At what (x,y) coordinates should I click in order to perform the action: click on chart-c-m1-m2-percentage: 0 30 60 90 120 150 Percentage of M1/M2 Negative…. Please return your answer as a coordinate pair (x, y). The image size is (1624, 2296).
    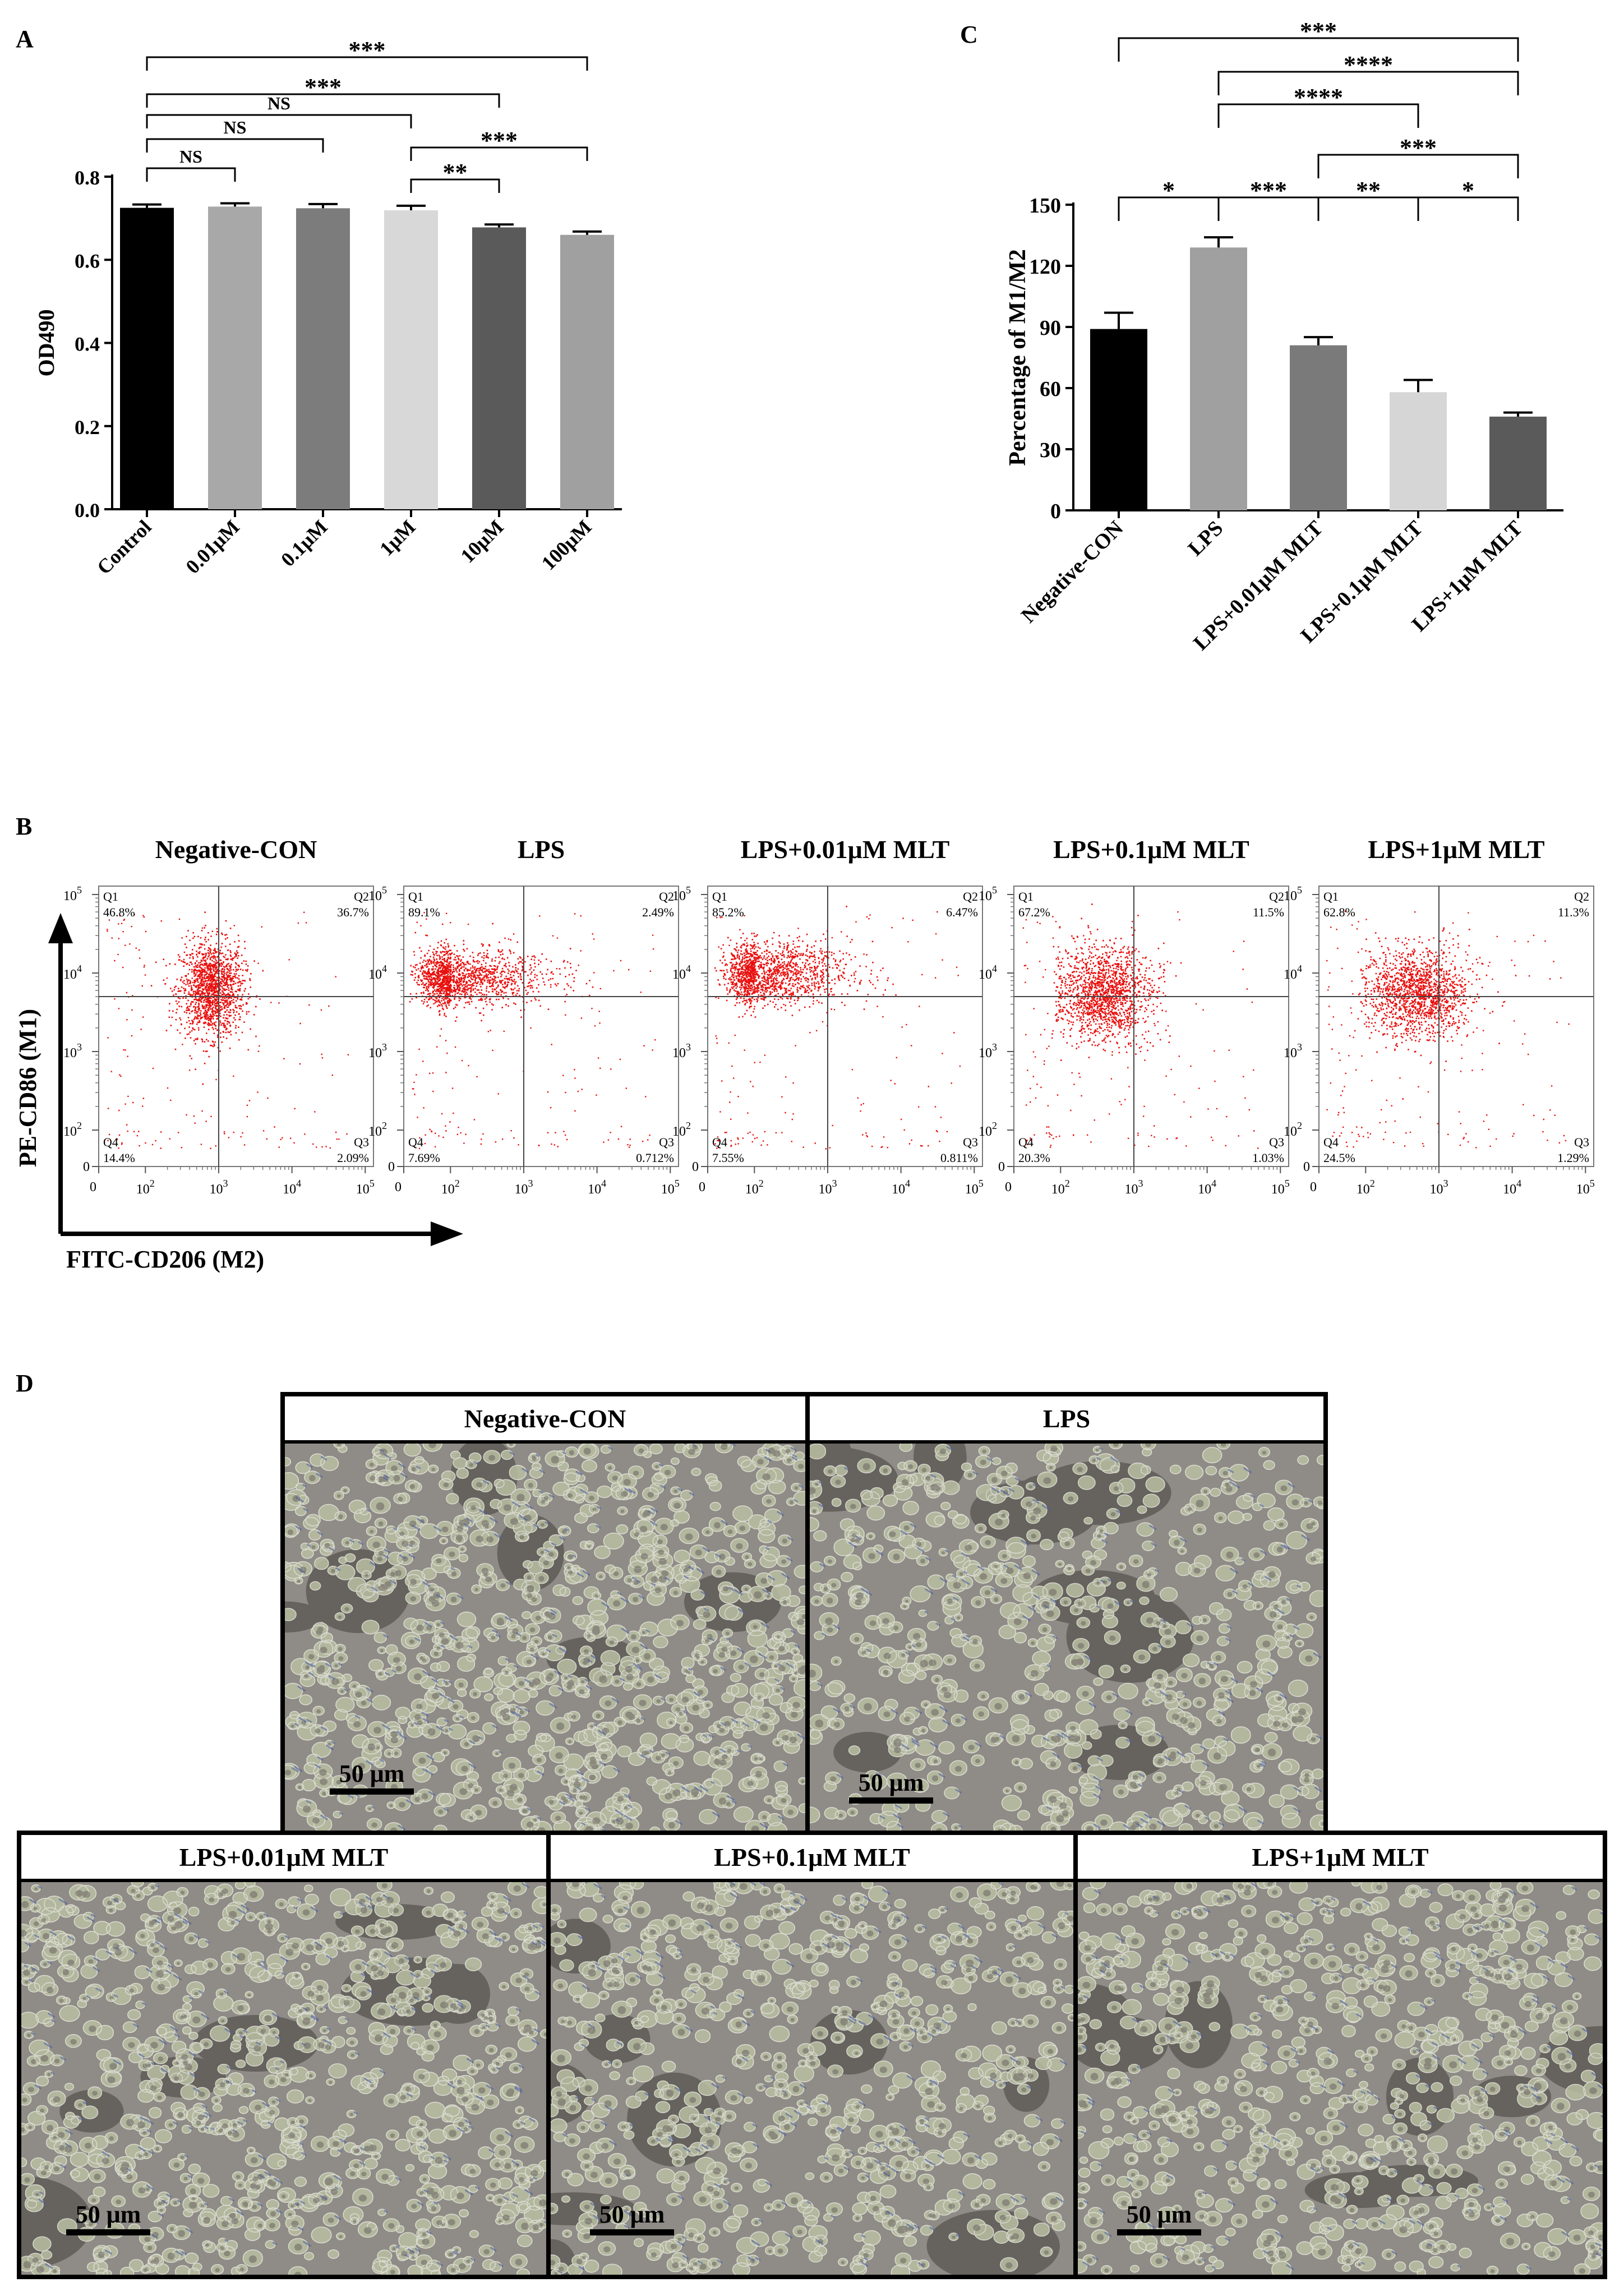
    Looking at the image, I should click on (1284, 336).